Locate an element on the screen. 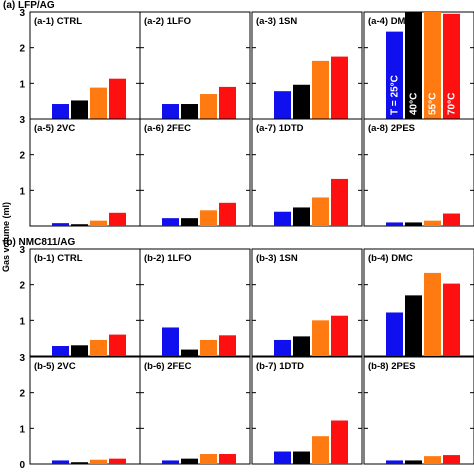 This screenshot has width=474, height=474. panel-a-1: 1 2 3 (a-1) CTRL is located at coordinates (80, 64).